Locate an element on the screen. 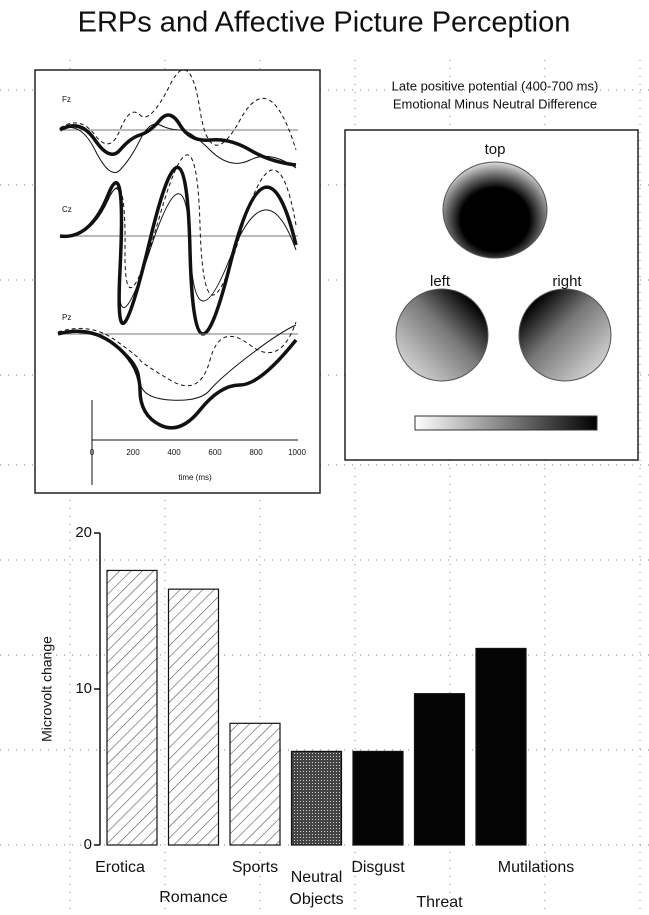 The image size is (649, 915). y-tick-label: 20 is located at coordinates (83, 532).